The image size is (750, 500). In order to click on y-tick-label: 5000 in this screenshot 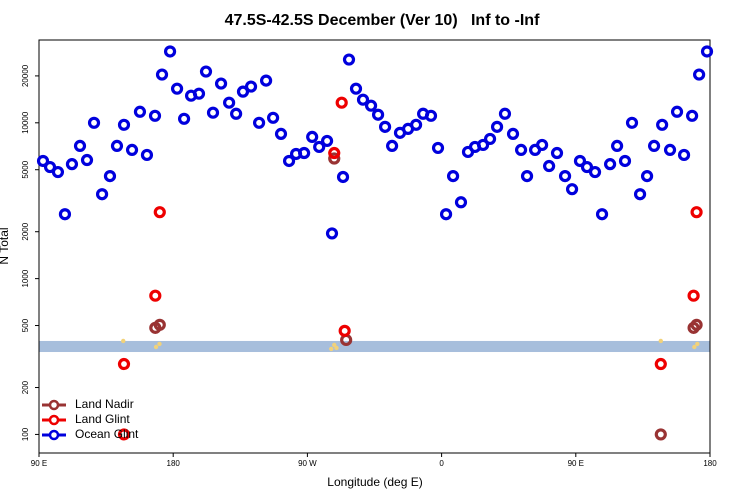, I will do `click(25, 169)`.